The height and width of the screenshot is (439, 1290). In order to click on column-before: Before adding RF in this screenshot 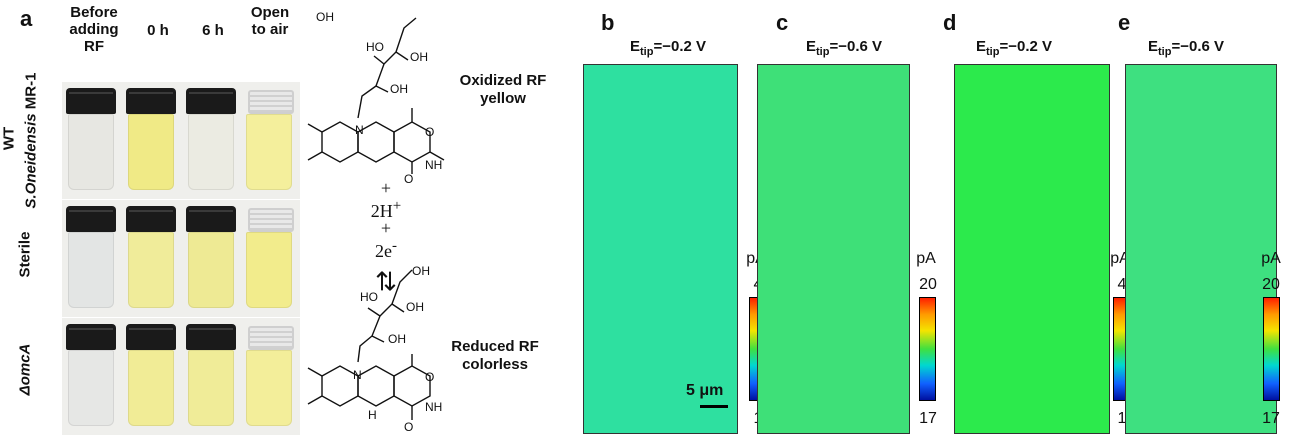, I will do `click(94, 29)`.